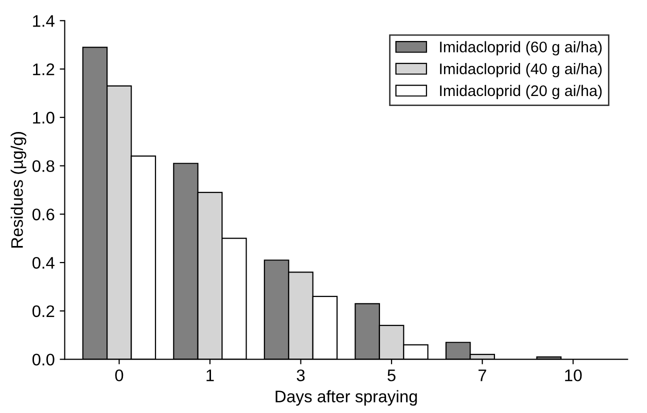 This screenshot has height=413, width=647. What do you see at coordinates (43, 166) in the screenshot?
I see `y-tick-label: 0.8` at bounding box center [43, 166].